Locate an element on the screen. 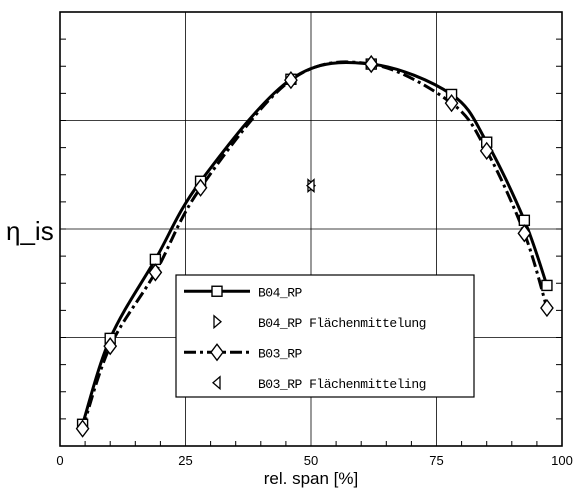 The height and width of the screenshot is (491, 573). legend-label: B03_RP is located at coordinates (280, 353).